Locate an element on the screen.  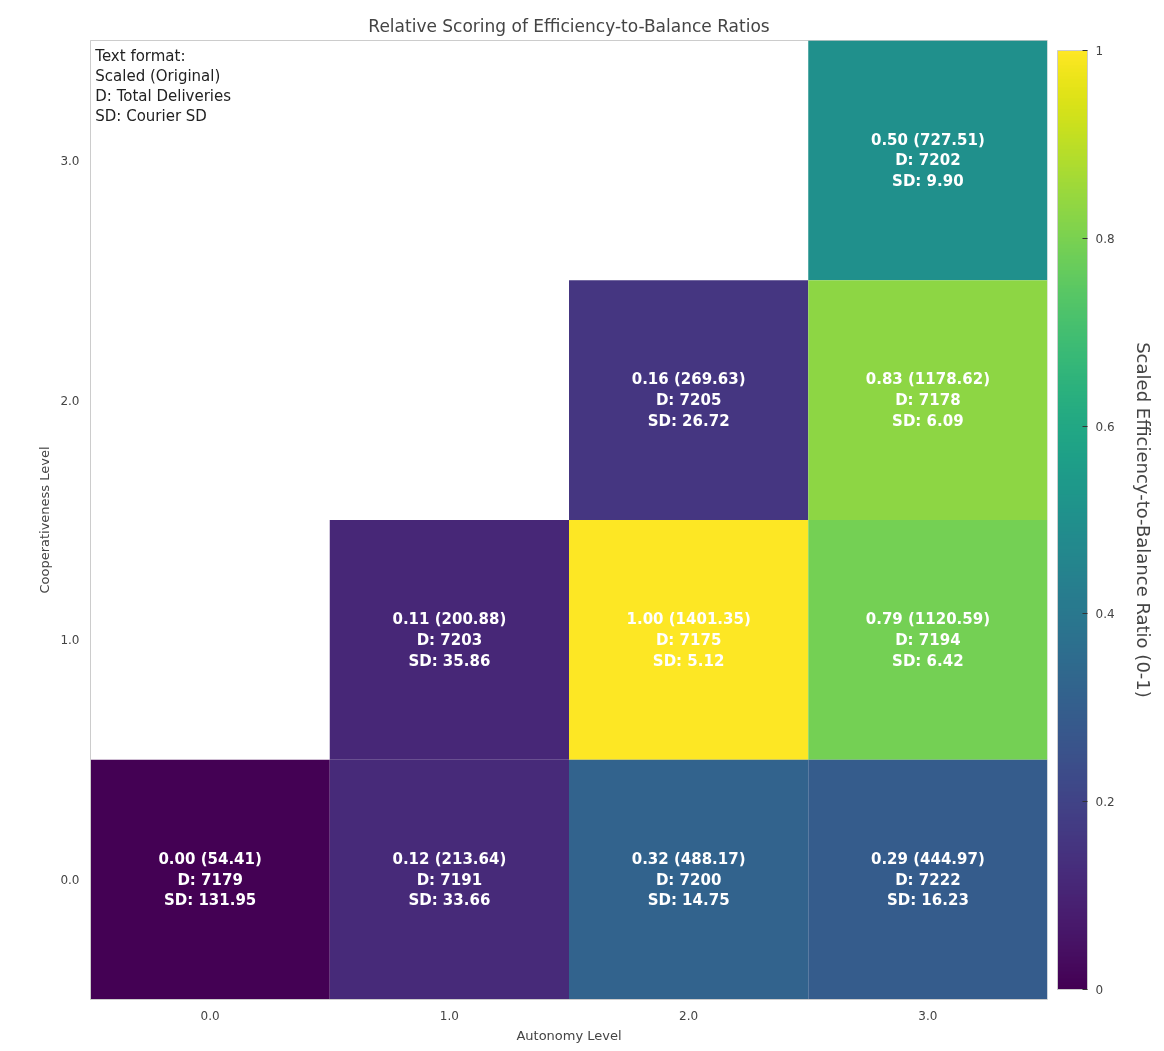
y-tick-label: 0.0 is located at coordinates (70, 880).